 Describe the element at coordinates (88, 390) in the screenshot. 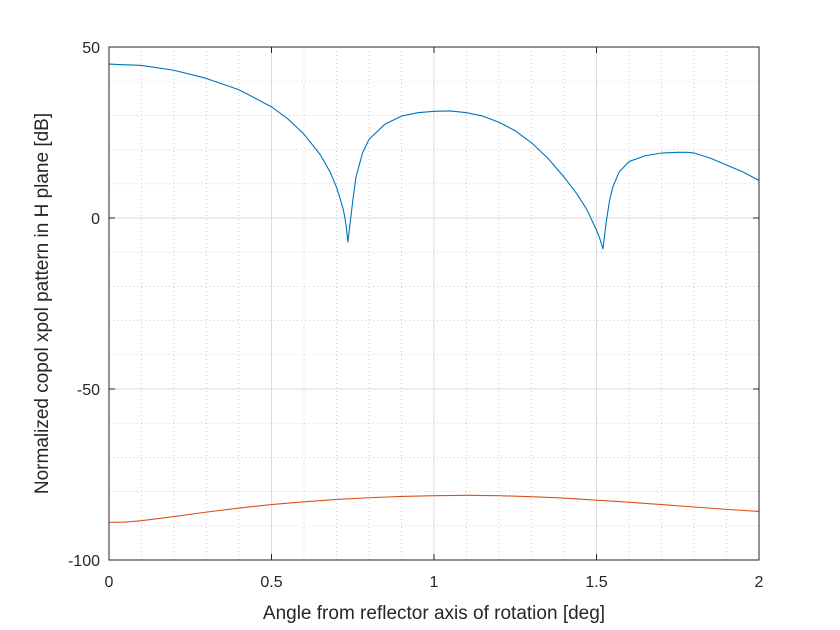

I see `y-tick-label: -50` at that location.